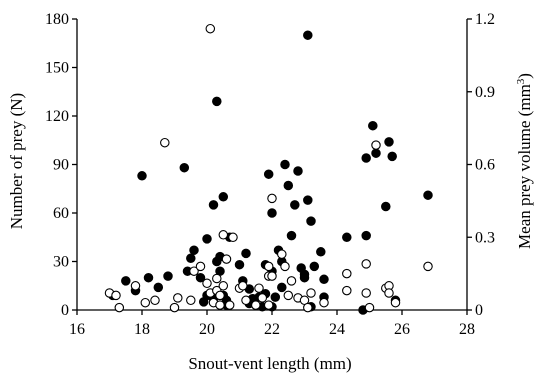  What do you see at coordinates (57, 19) in the screenshot?
I see `y-tick-label: 180` at bounding box center [57, 19].